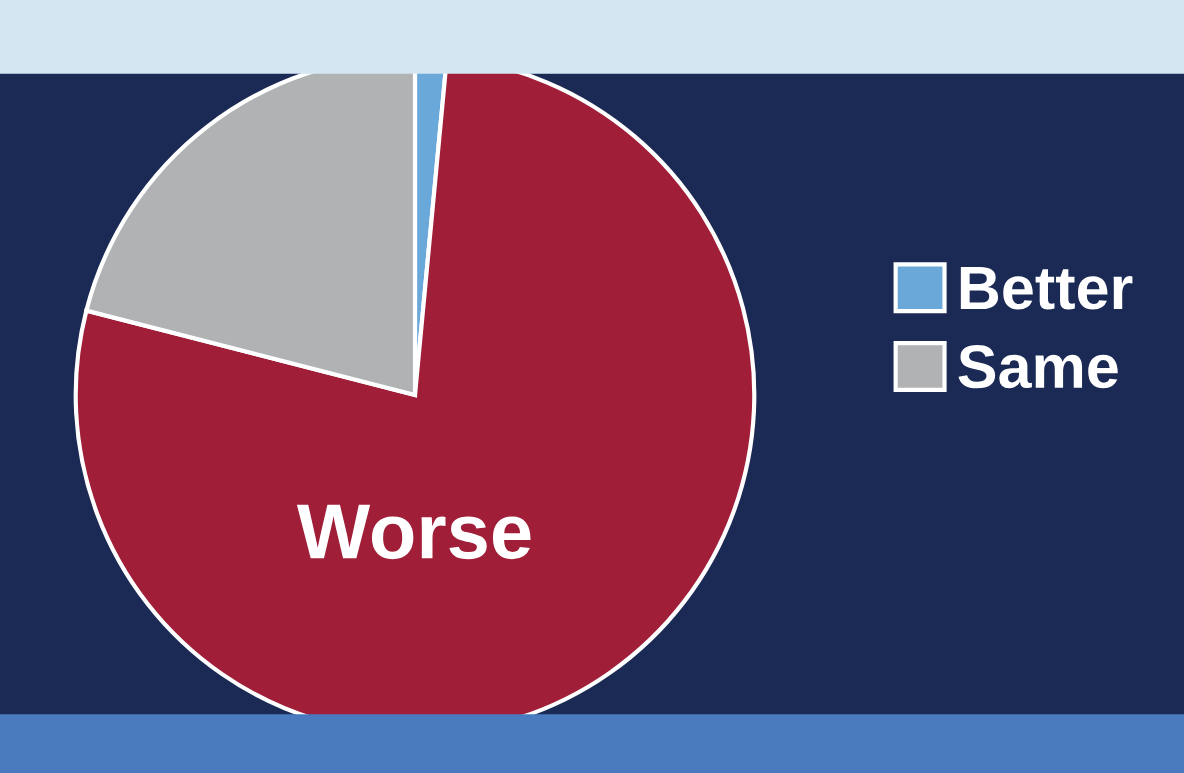  Describe the element at coordinates (413, 532) in the screenshot. I see `slice-label: Worse` at that location.